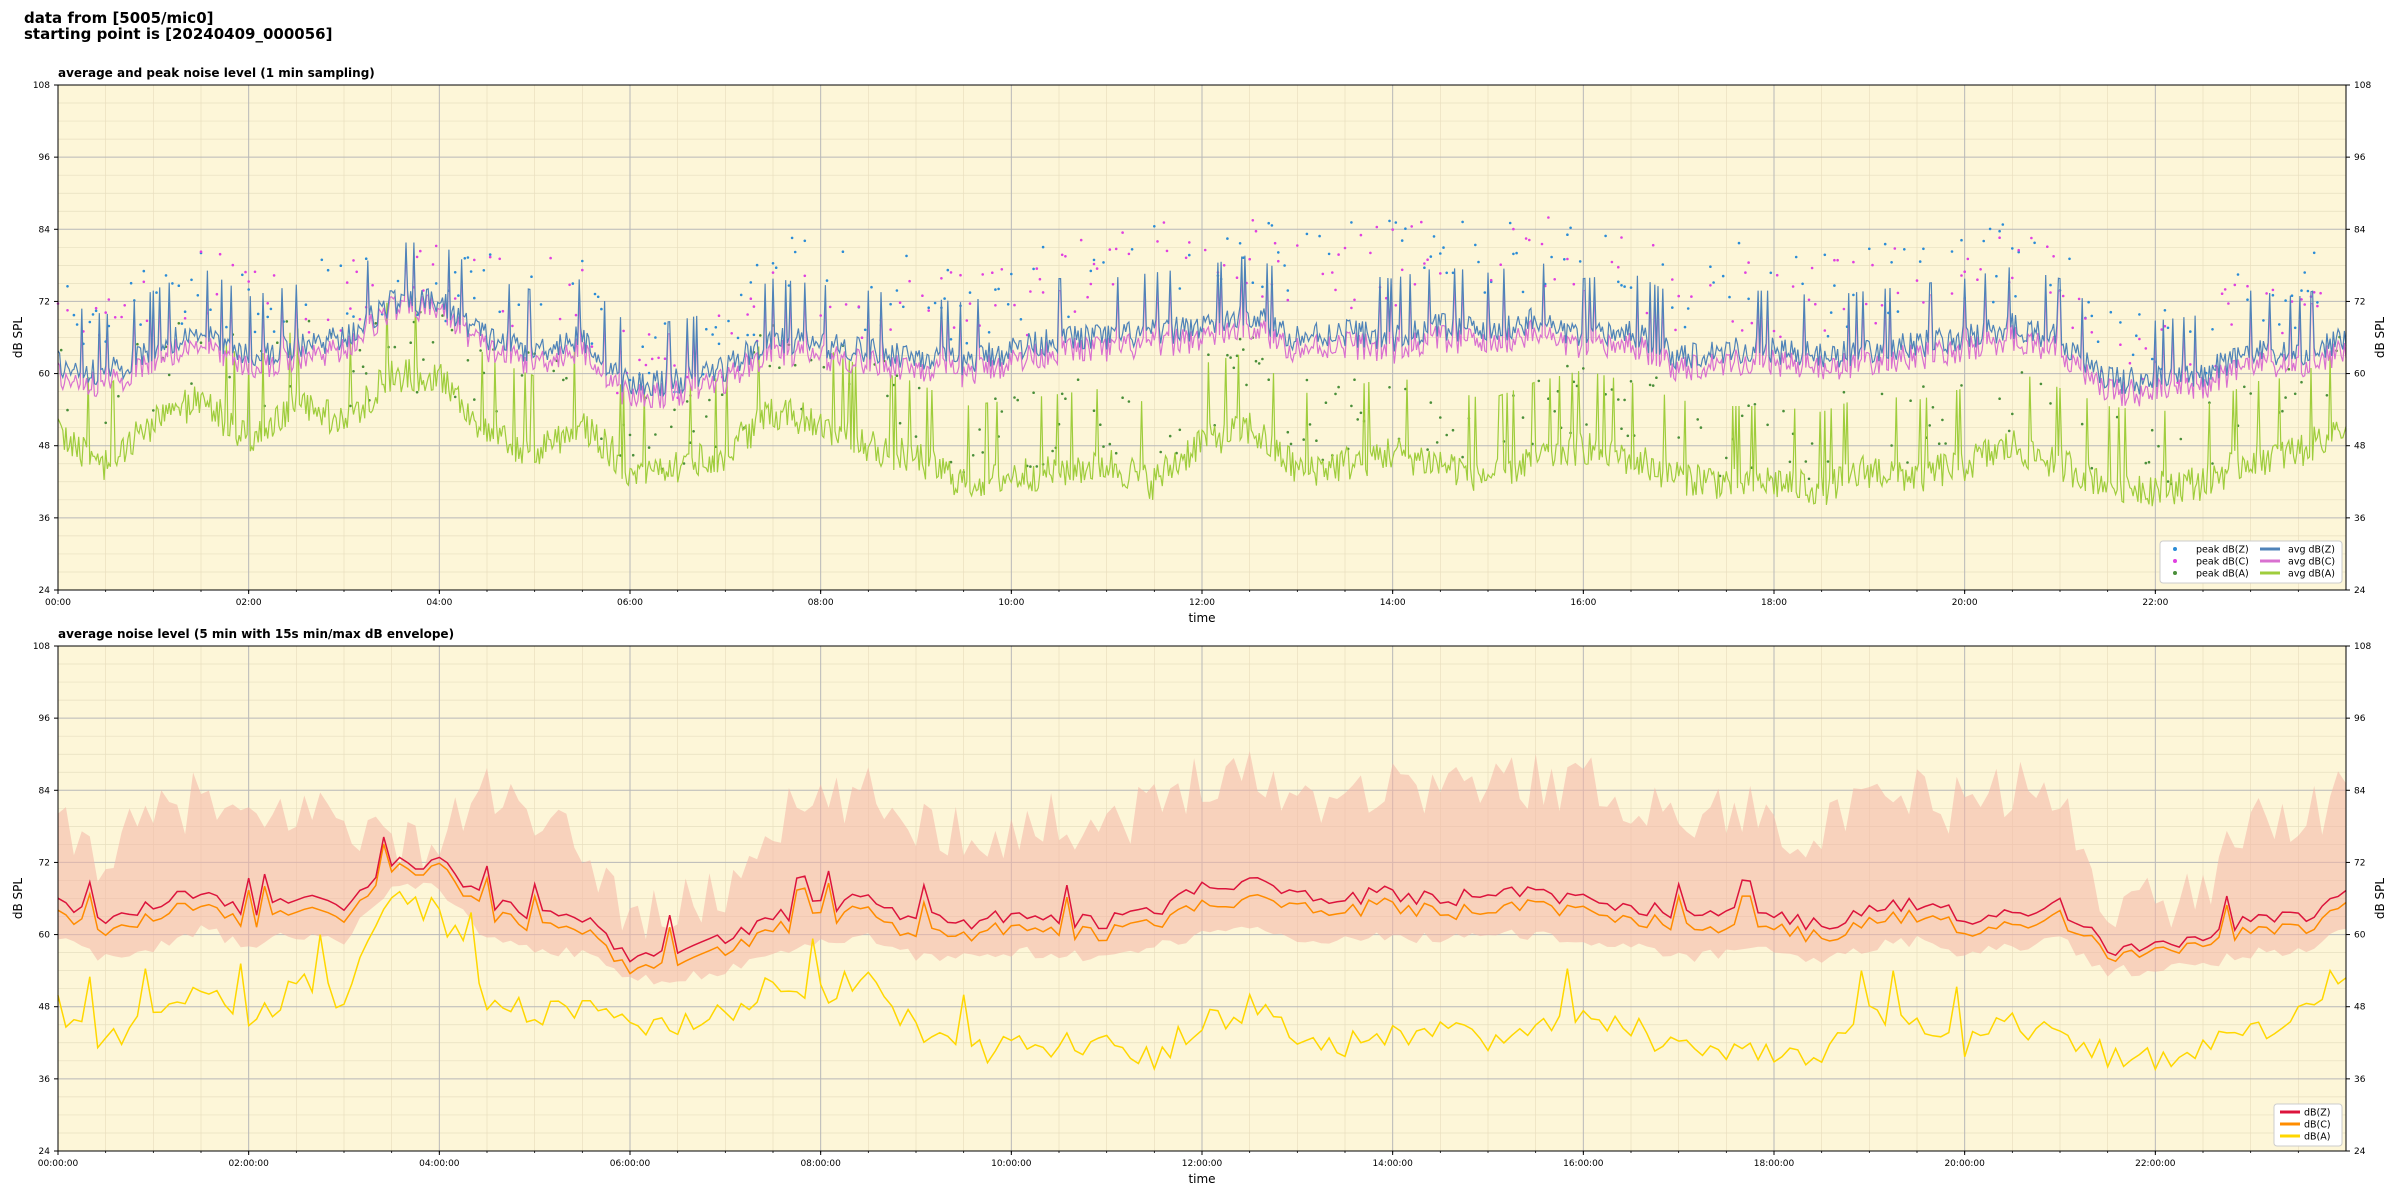  What do you see at coordinates (1201, 1179) in the screenshot?
I see `x-axis-label: time` at bounding box center [1201, 1179].